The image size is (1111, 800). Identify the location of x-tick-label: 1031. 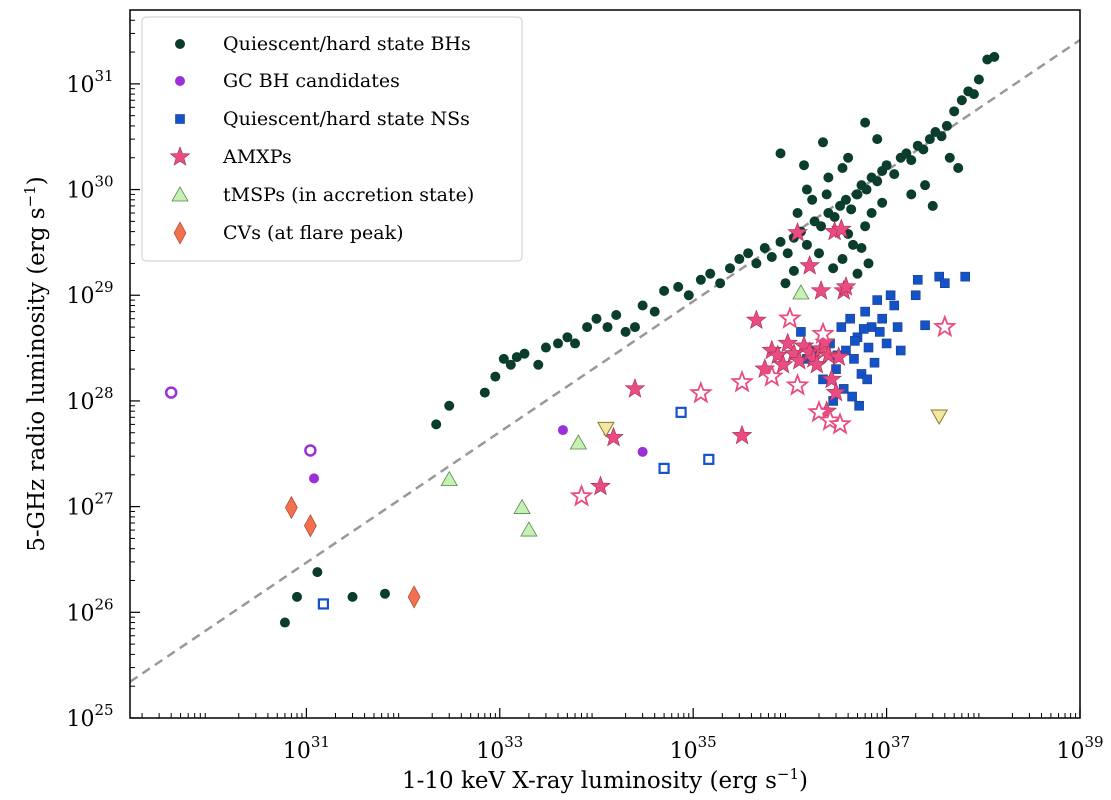
(306, 748).